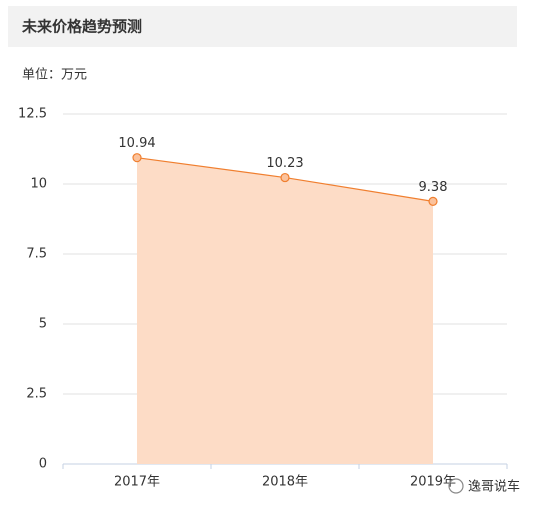 This screenshot has height=509, width=537. I want to click on y-tick-label: 10, so click(38, 184).